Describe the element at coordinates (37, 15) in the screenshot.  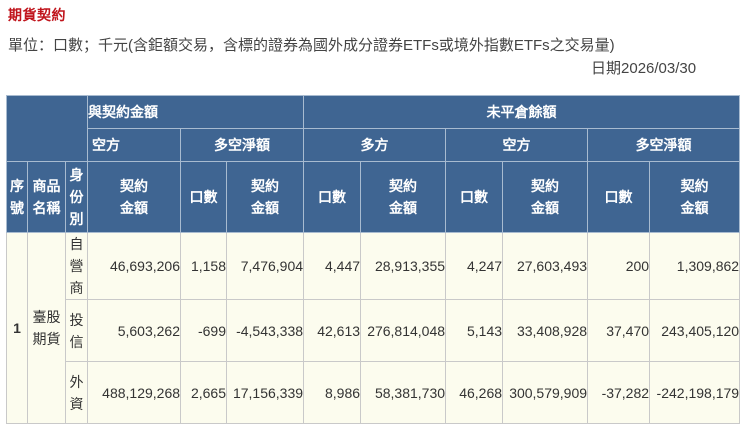
I see `page-title: 期貨契約` at that location.